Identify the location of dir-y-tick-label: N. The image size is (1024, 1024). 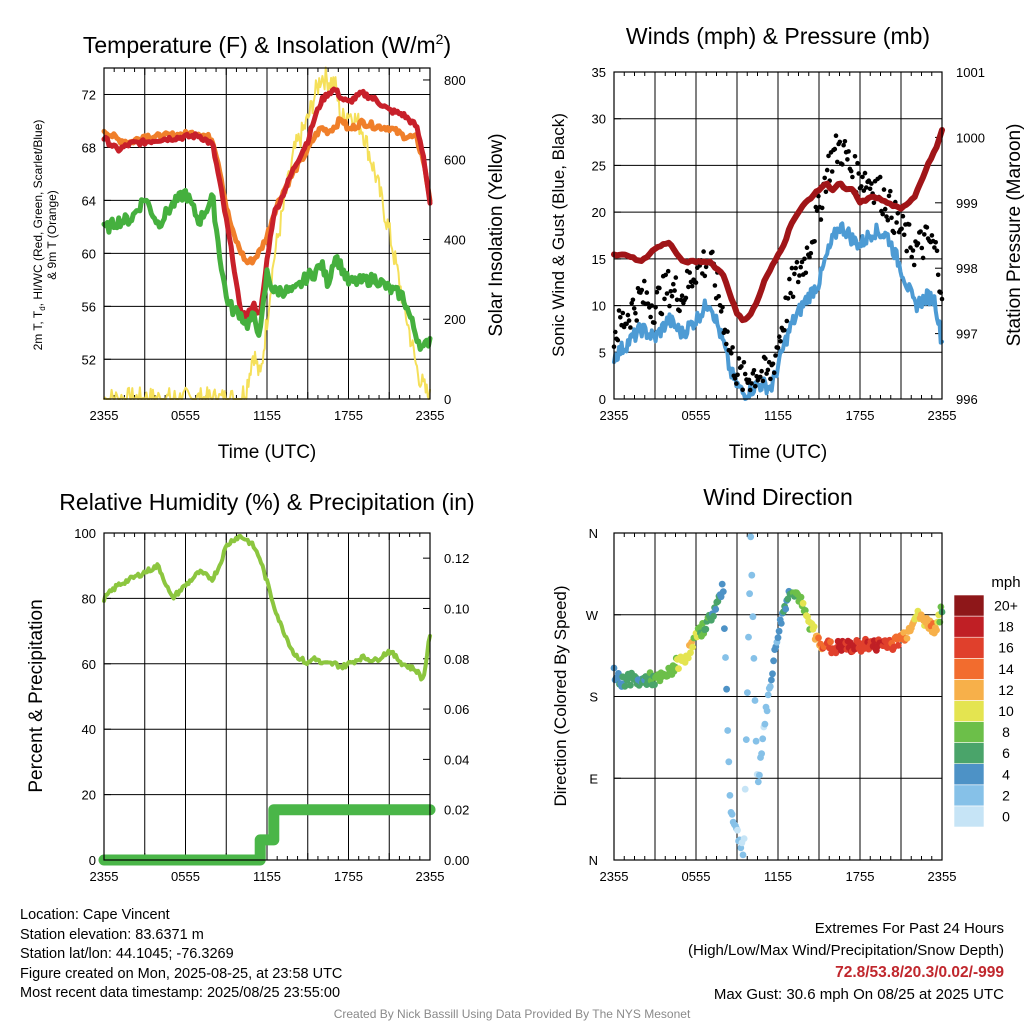
(593, 860).